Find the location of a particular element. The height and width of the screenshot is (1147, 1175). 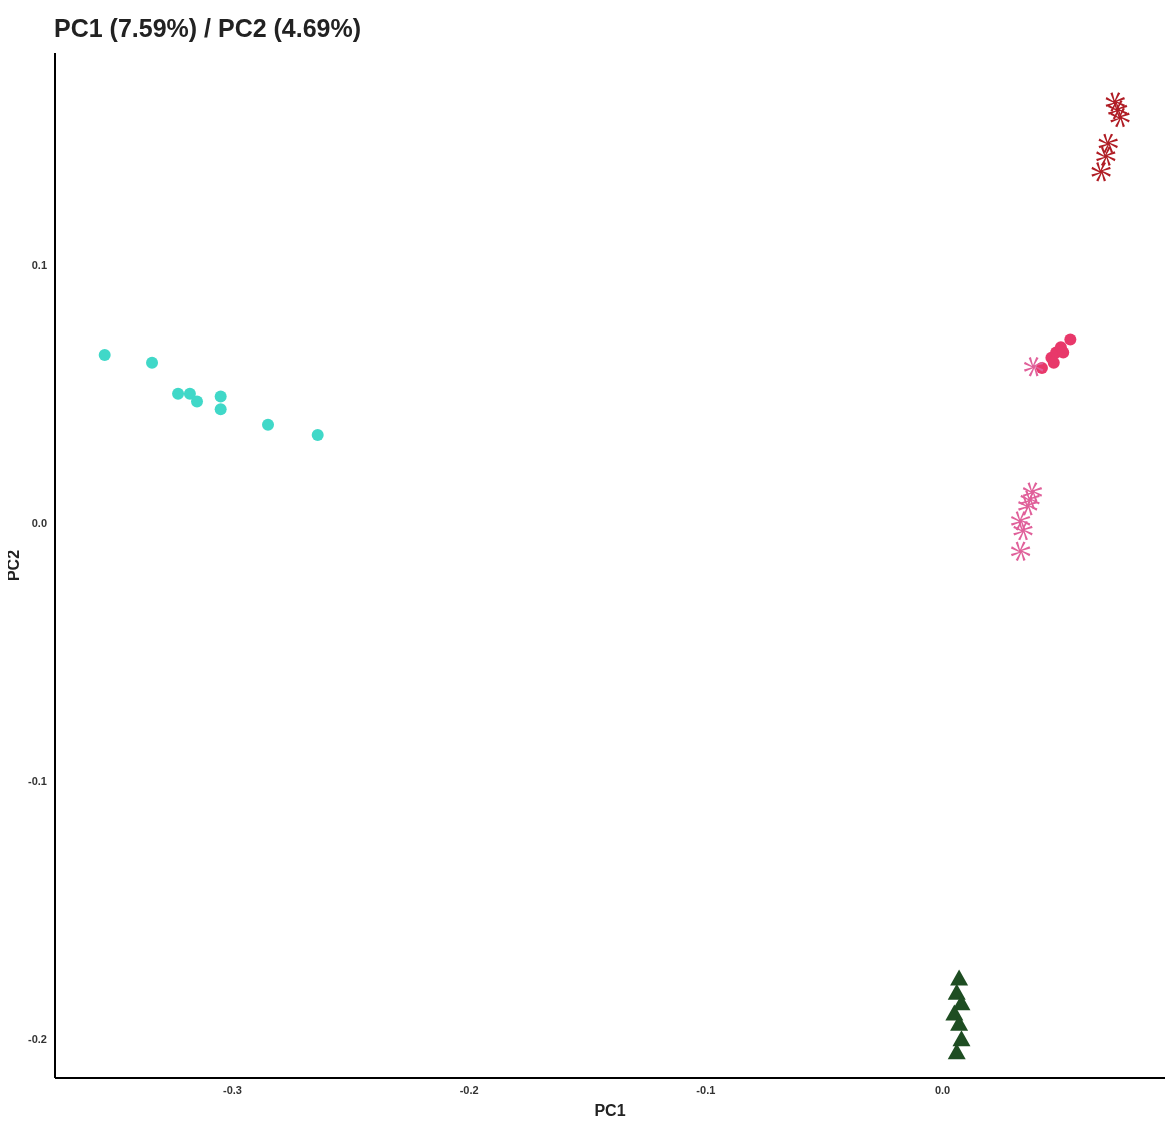

x-axis-title: PC1 is located at coordinates (610, 1110).